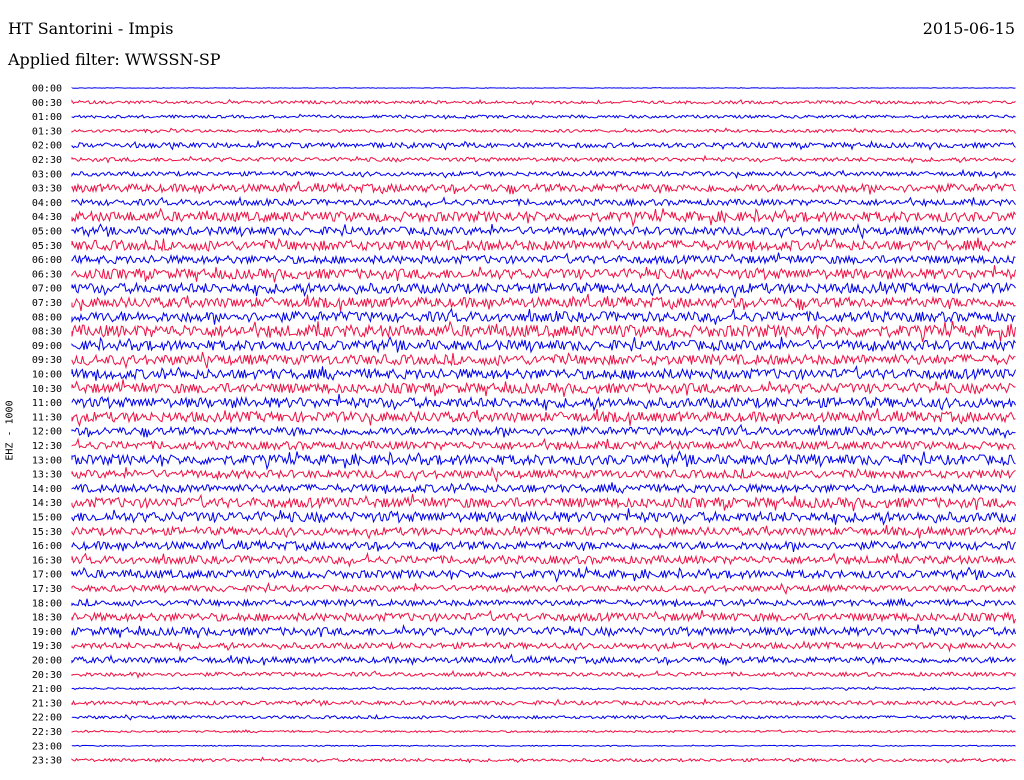 The height and width of the screenshot is (780, 1024). Describe the element at coordinates (47, 203) in the screenshot. I see `time-label: 04:00` at that location.